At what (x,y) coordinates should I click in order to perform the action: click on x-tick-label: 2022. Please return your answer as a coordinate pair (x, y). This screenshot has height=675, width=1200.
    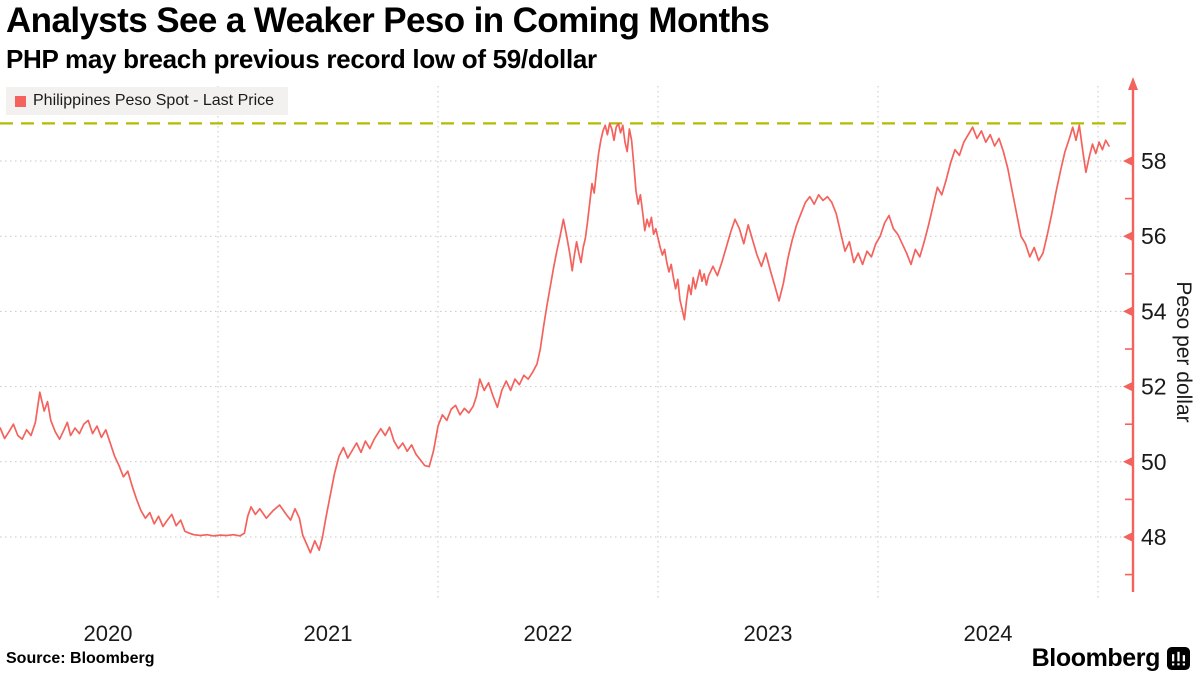
    Looking at the image, I should click on (548, 633).